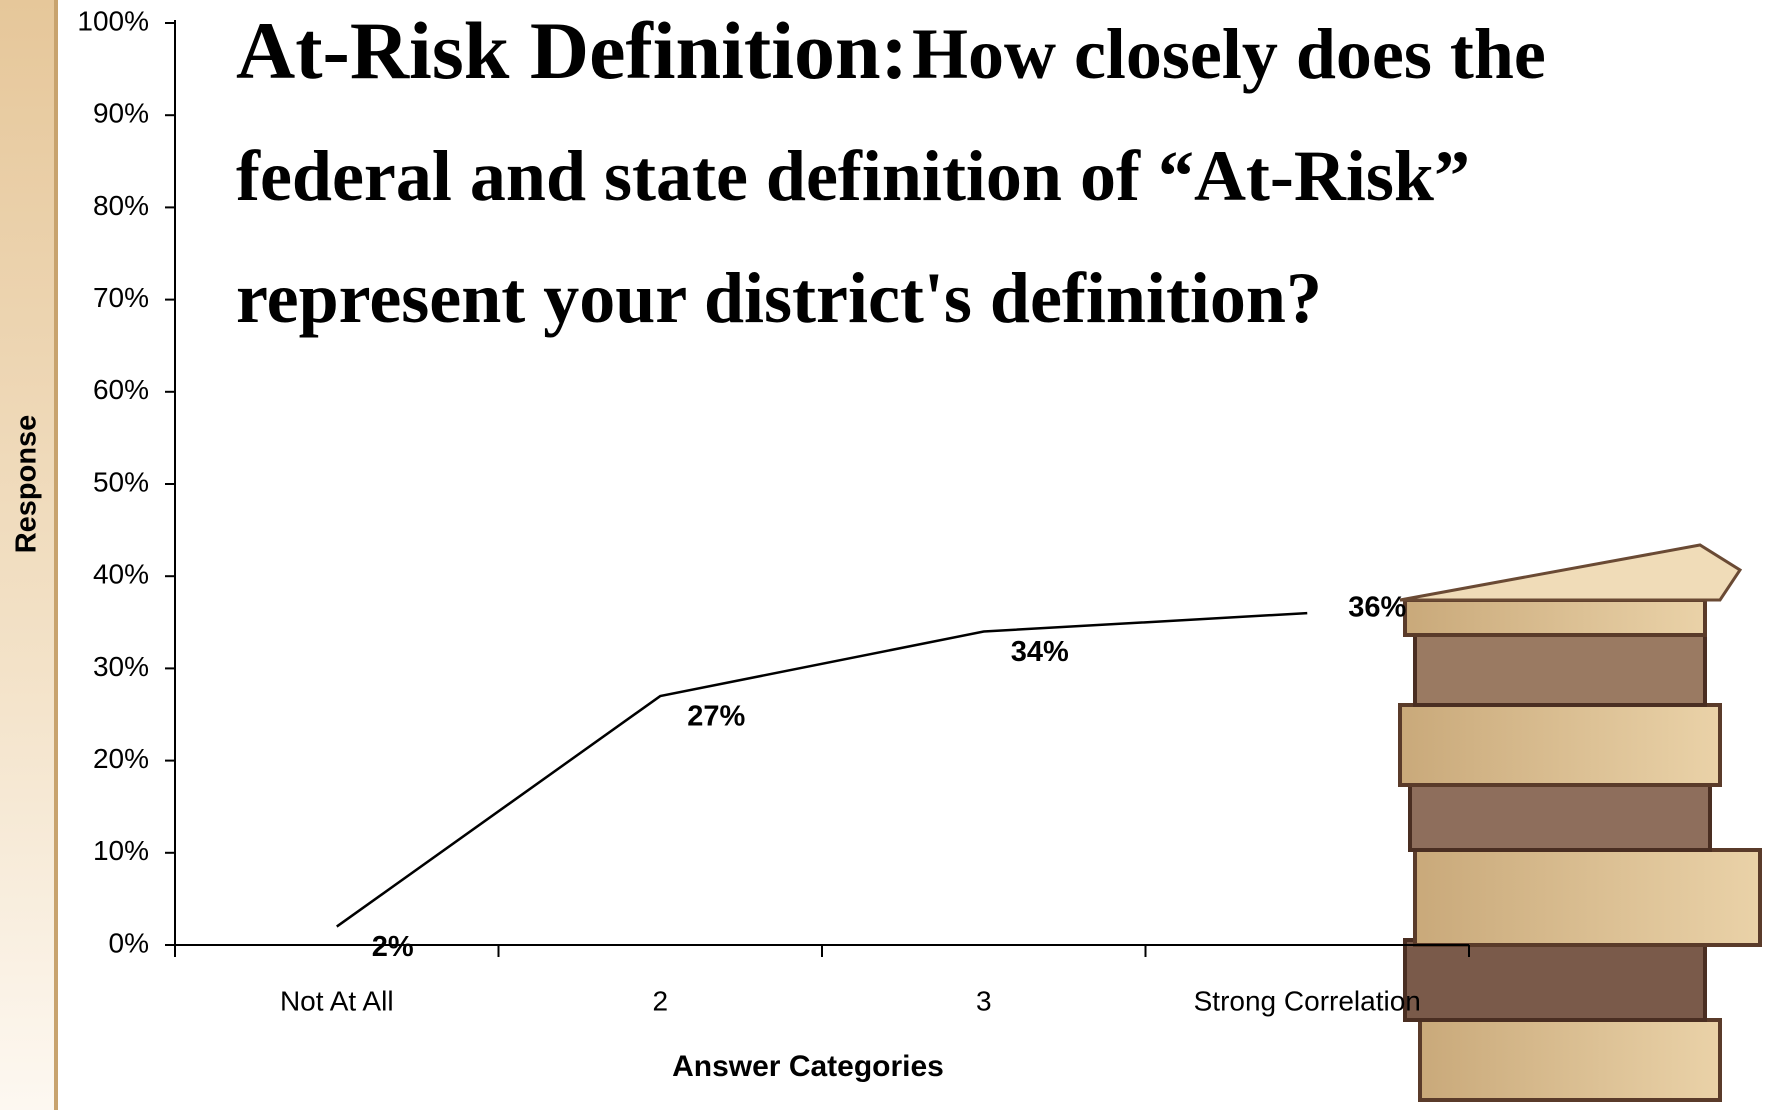  What do you see at coordinates (121, 205) in the screenshot?
I see `y-tick-label: 80%` at bounding box center [121, 205].